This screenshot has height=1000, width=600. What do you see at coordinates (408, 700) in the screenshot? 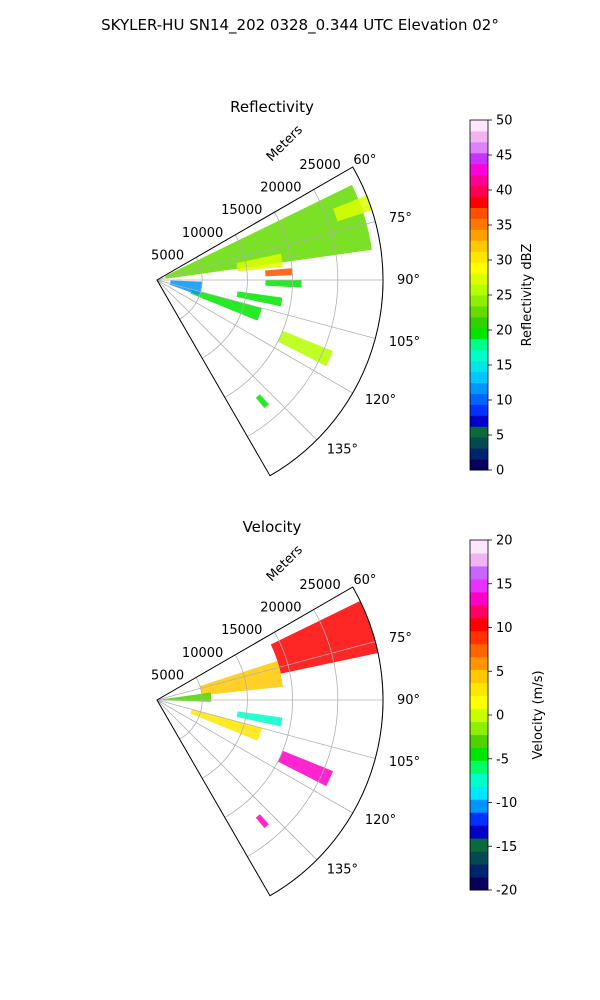
I see `velocity-angle-tick-label: 90°` at bounding box center [408, 700].